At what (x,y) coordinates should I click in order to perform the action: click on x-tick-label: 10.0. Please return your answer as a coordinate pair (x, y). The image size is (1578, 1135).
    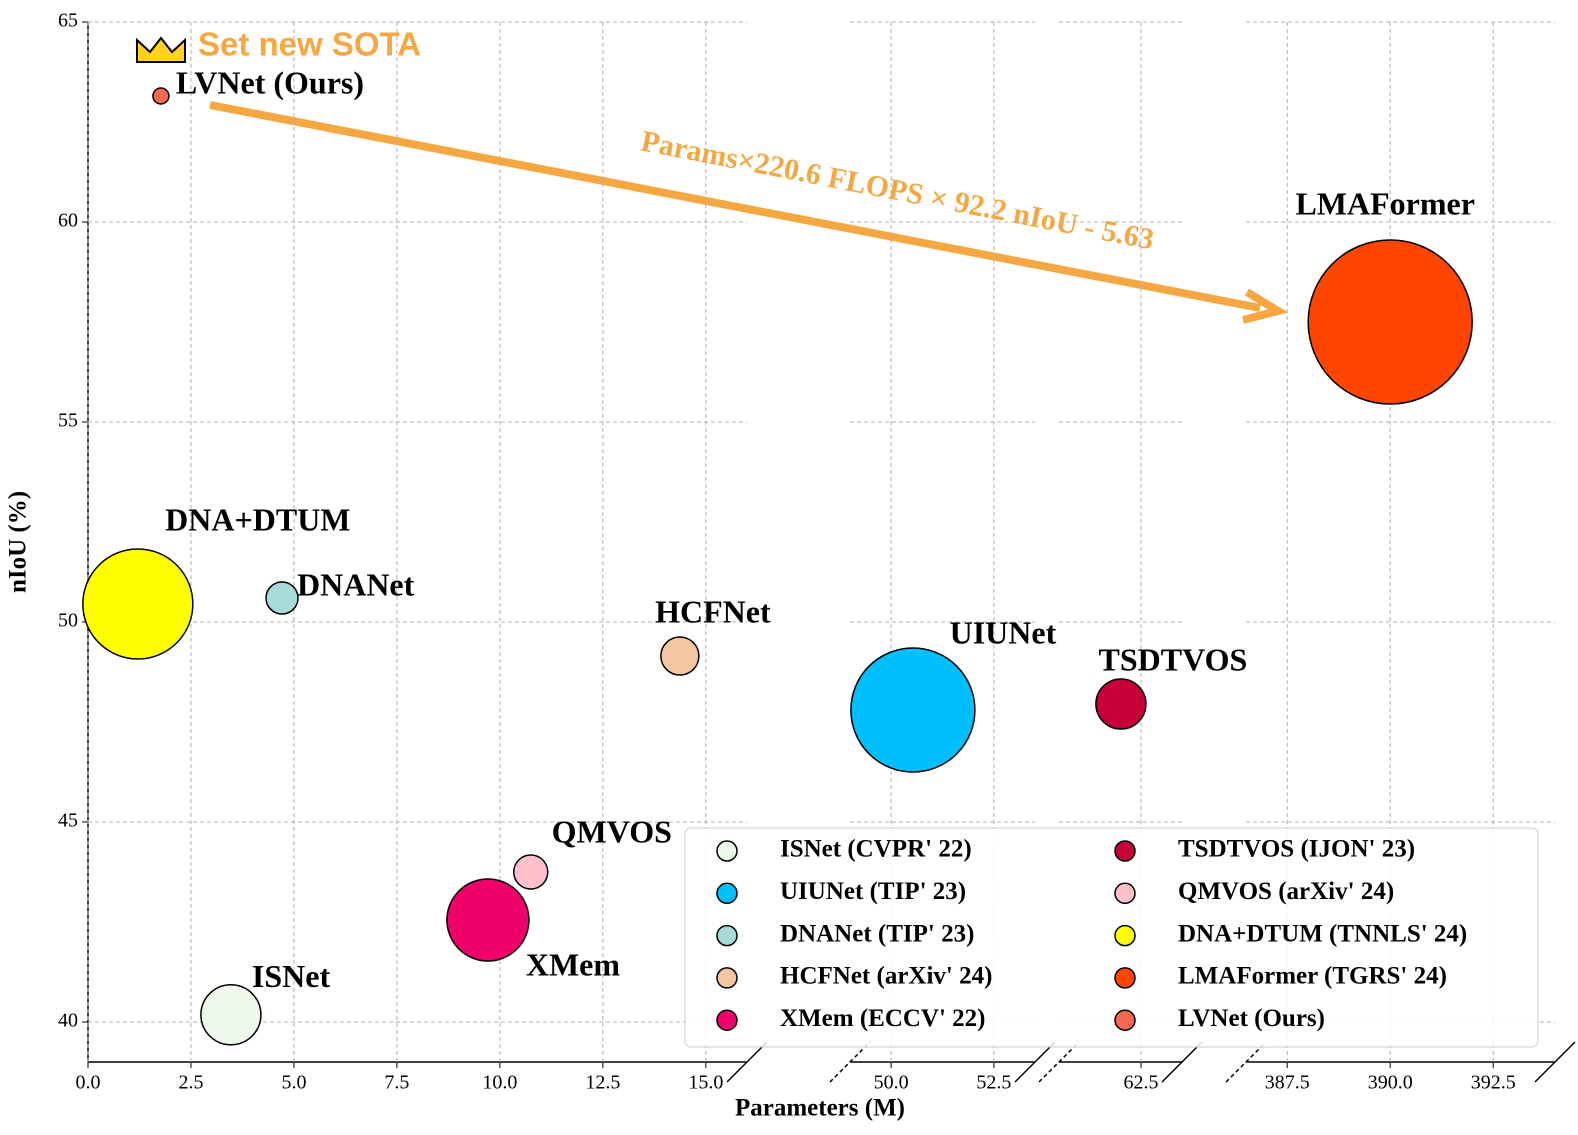
    Looking at the image, I should click on (499, 1083).